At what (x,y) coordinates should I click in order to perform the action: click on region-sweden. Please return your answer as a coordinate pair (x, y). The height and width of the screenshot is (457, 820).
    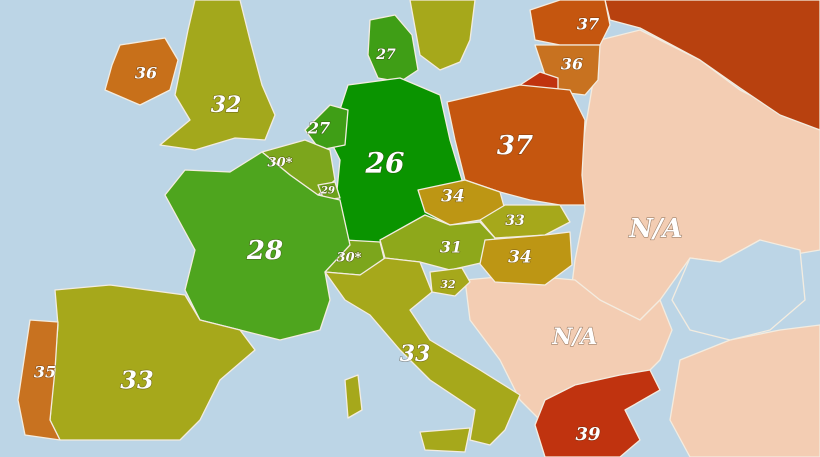
    Looking at the image, I should click on (442, 35).